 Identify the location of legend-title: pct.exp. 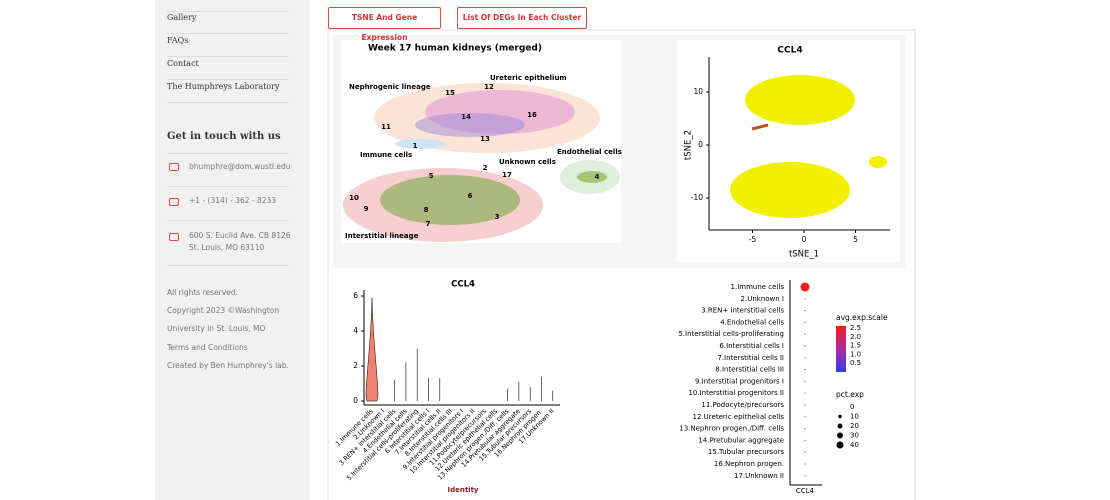
(850, 394).